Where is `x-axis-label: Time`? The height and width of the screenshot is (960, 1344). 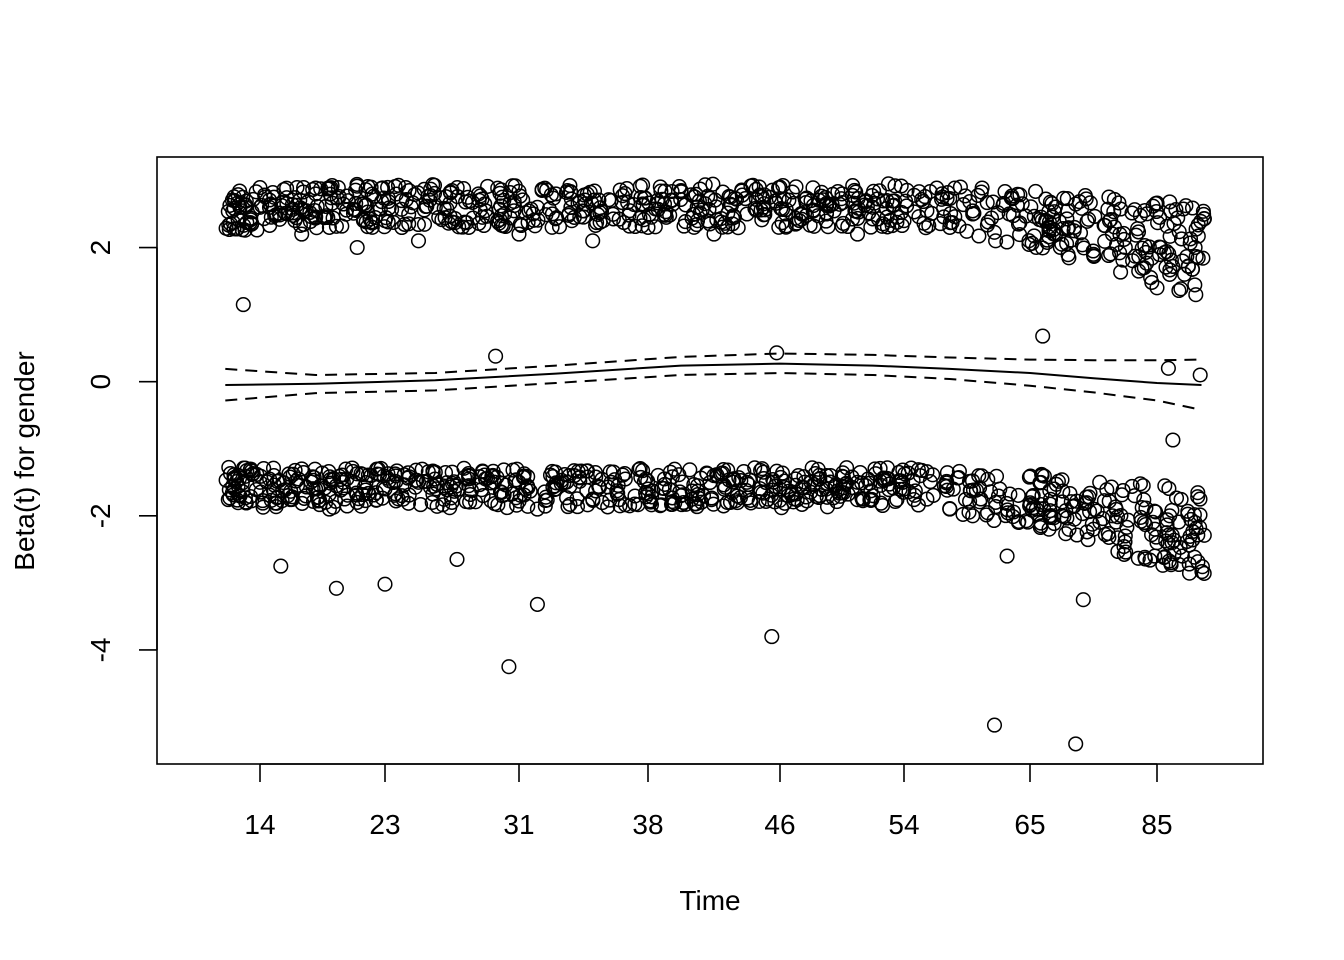 x-axis-label: Time is located at coordinates (709, 900).